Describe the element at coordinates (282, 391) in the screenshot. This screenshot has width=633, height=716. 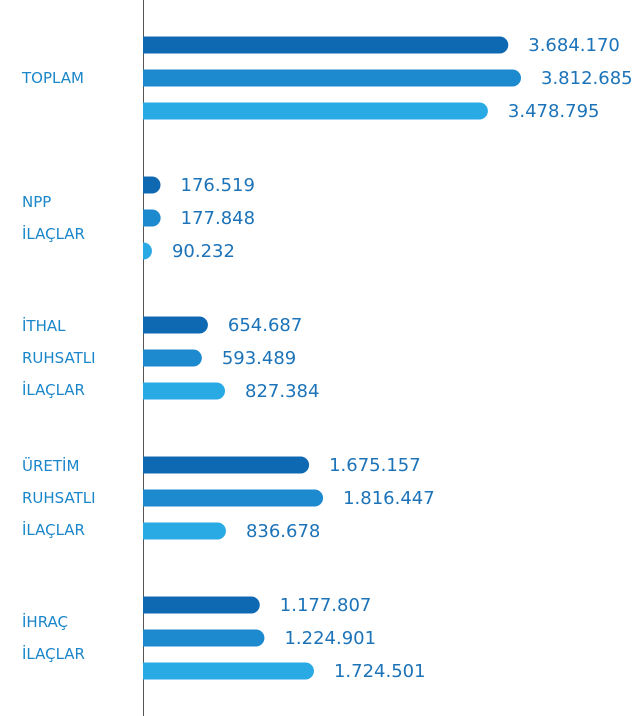
I see `value-label: 827.384` at that location.